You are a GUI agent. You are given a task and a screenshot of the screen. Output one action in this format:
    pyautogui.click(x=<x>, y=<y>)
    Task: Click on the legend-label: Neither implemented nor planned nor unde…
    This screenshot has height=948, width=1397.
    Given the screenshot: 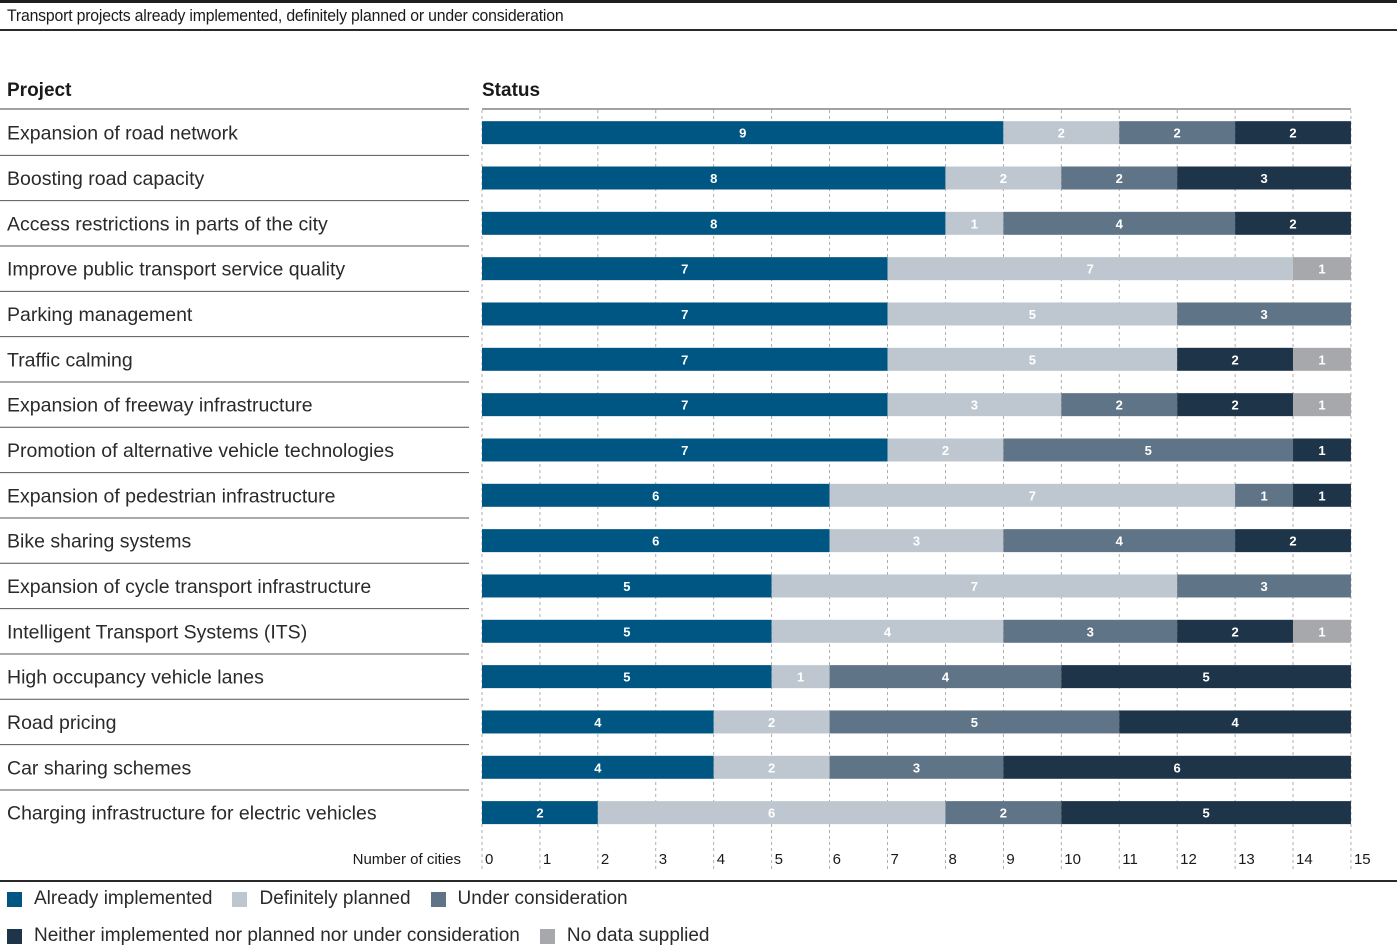 What is the action you would take?
    pyautogui.click(x=277, y=935)
    